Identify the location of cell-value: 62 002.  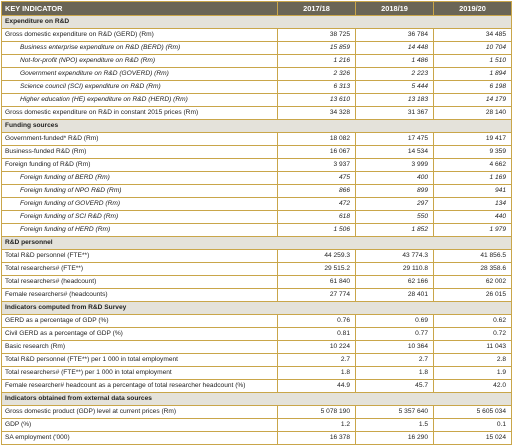
(472, 282).